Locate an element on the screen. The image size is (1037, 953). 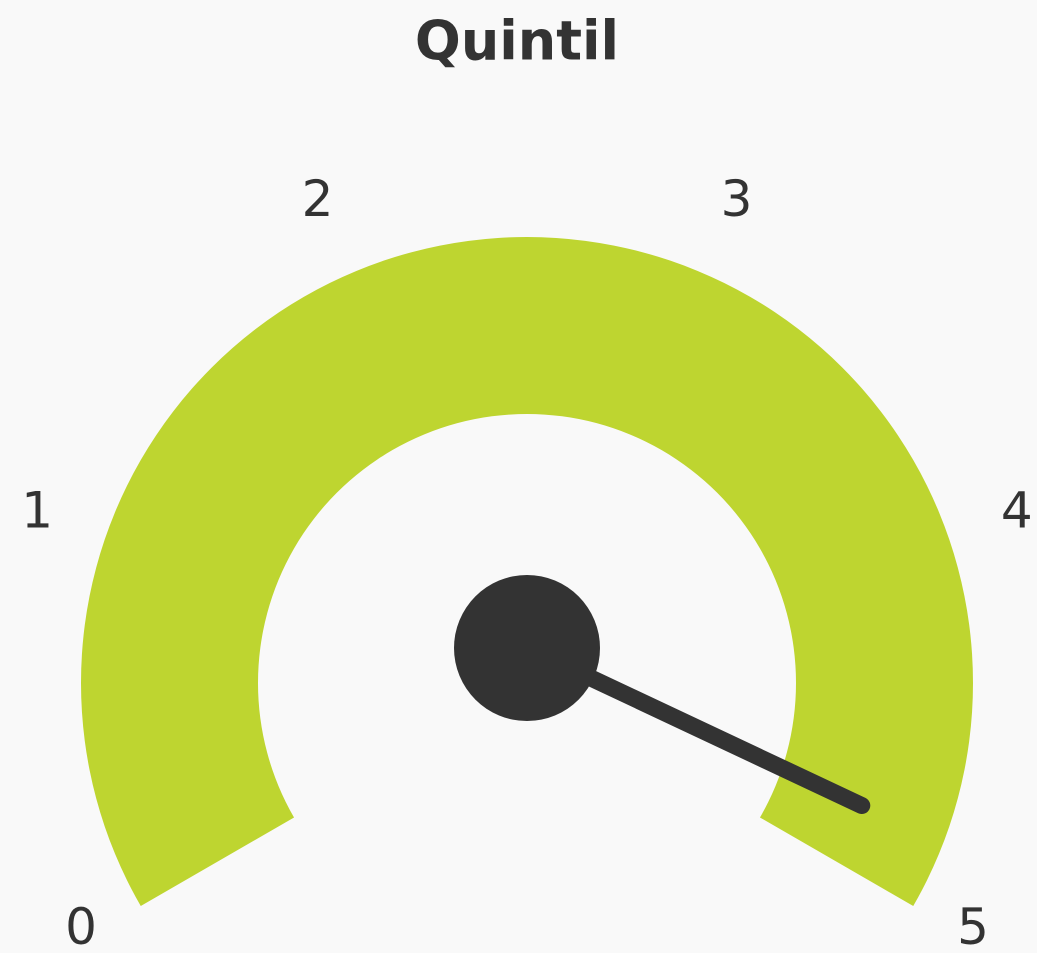
tick-label: 1 is located at coordinates (37, 510).